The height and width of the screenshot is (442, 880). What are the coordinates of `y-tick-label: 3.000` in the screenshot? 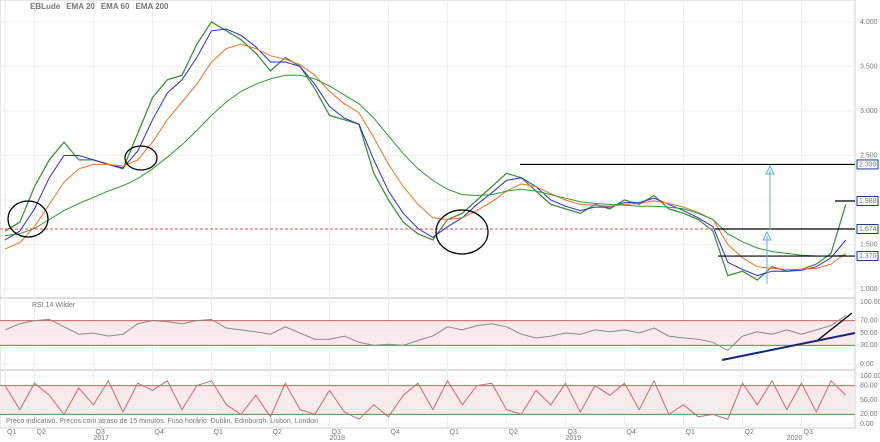 It's located at (869, 111).